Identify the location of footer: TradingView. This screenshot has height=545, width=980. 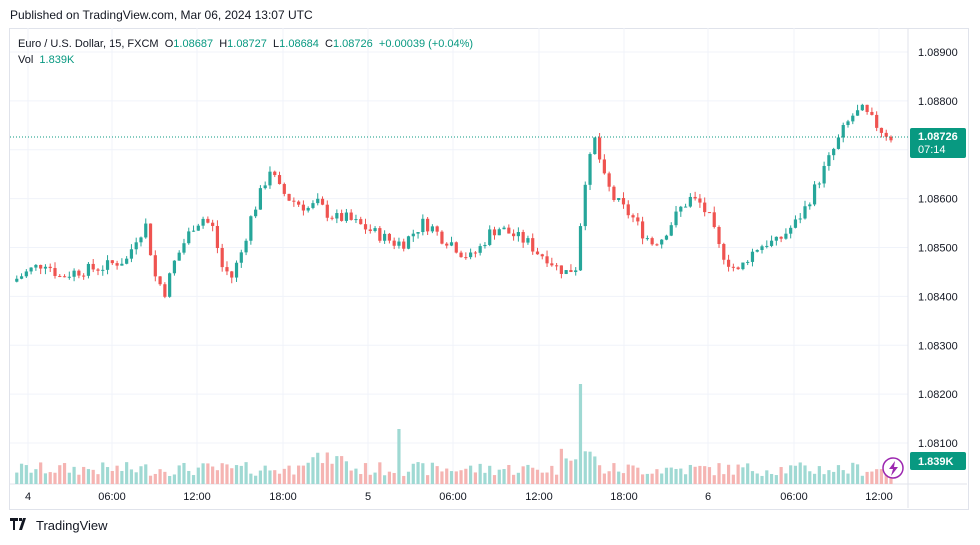
(59, 525).